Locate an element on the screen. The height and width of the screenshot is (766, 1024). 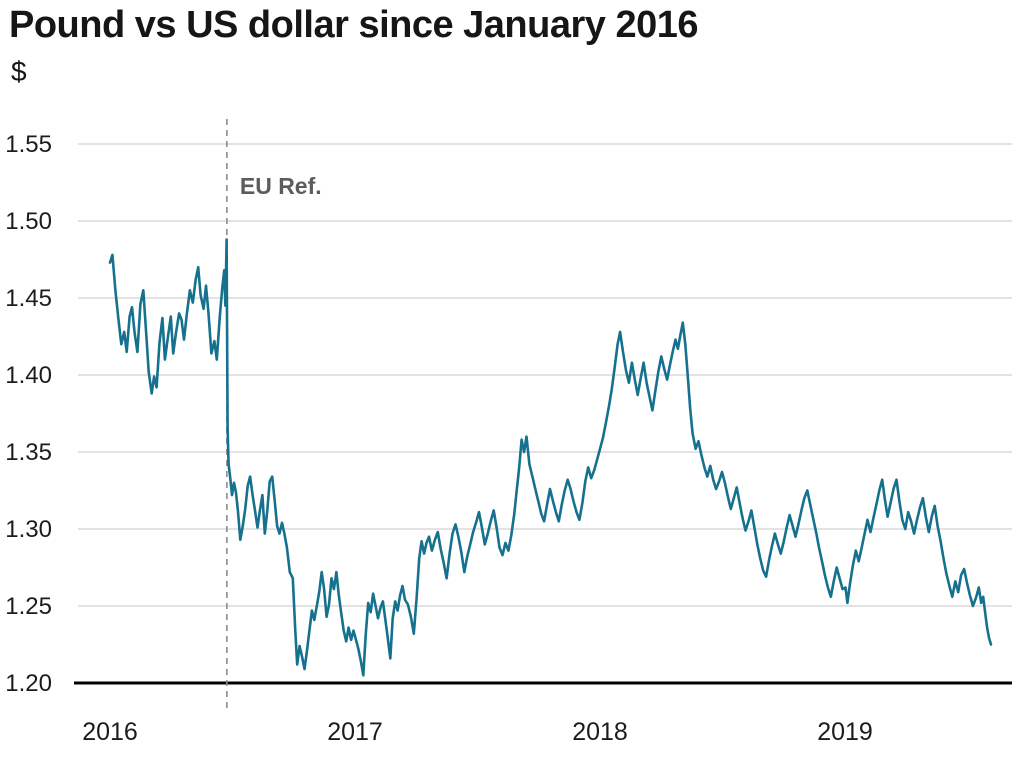
x-tick-label: 2018 is located at coordinates (600, 732).